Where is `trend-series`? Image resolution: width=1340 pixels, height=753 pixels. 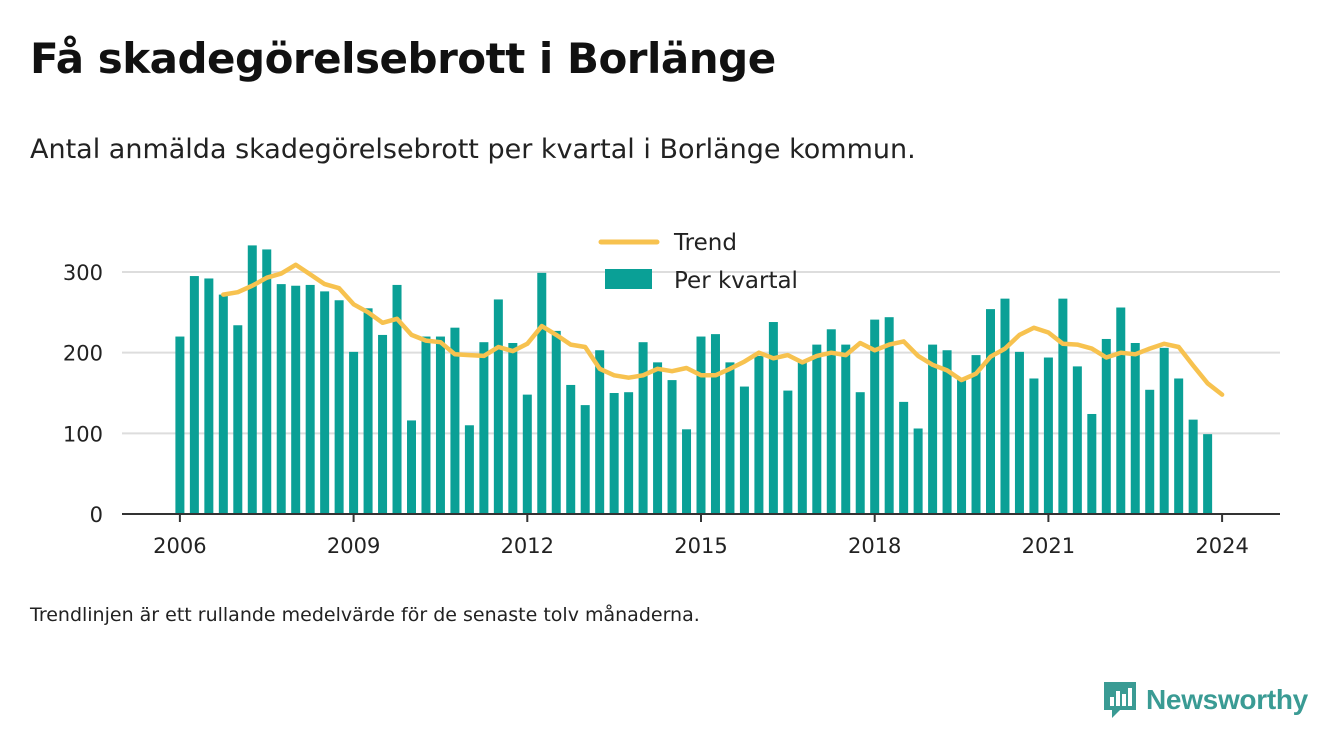 trend-series is located at coordinates (723, 329).